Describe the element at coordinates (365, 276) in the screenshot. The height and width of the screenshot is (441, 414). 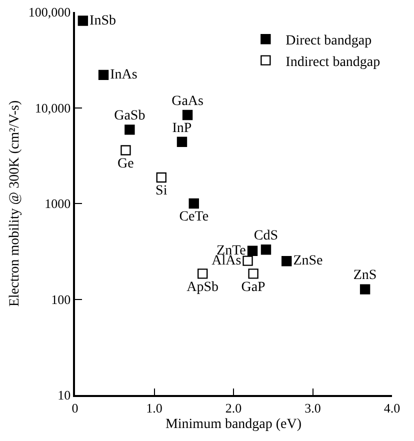
I see `data-label: ZnS` at that location.